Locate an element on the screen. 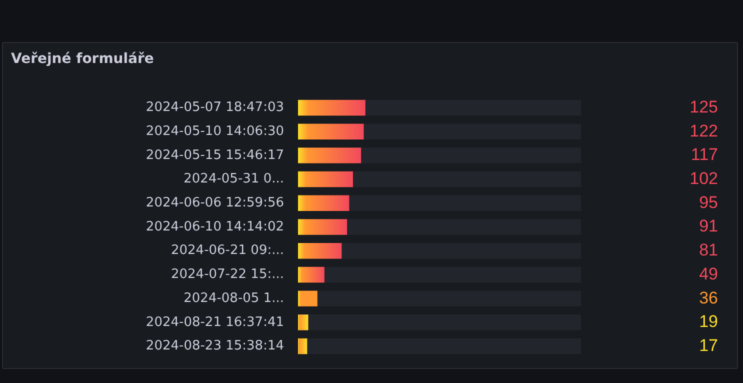  data-label: 17 is located at coordinates (708, 345).